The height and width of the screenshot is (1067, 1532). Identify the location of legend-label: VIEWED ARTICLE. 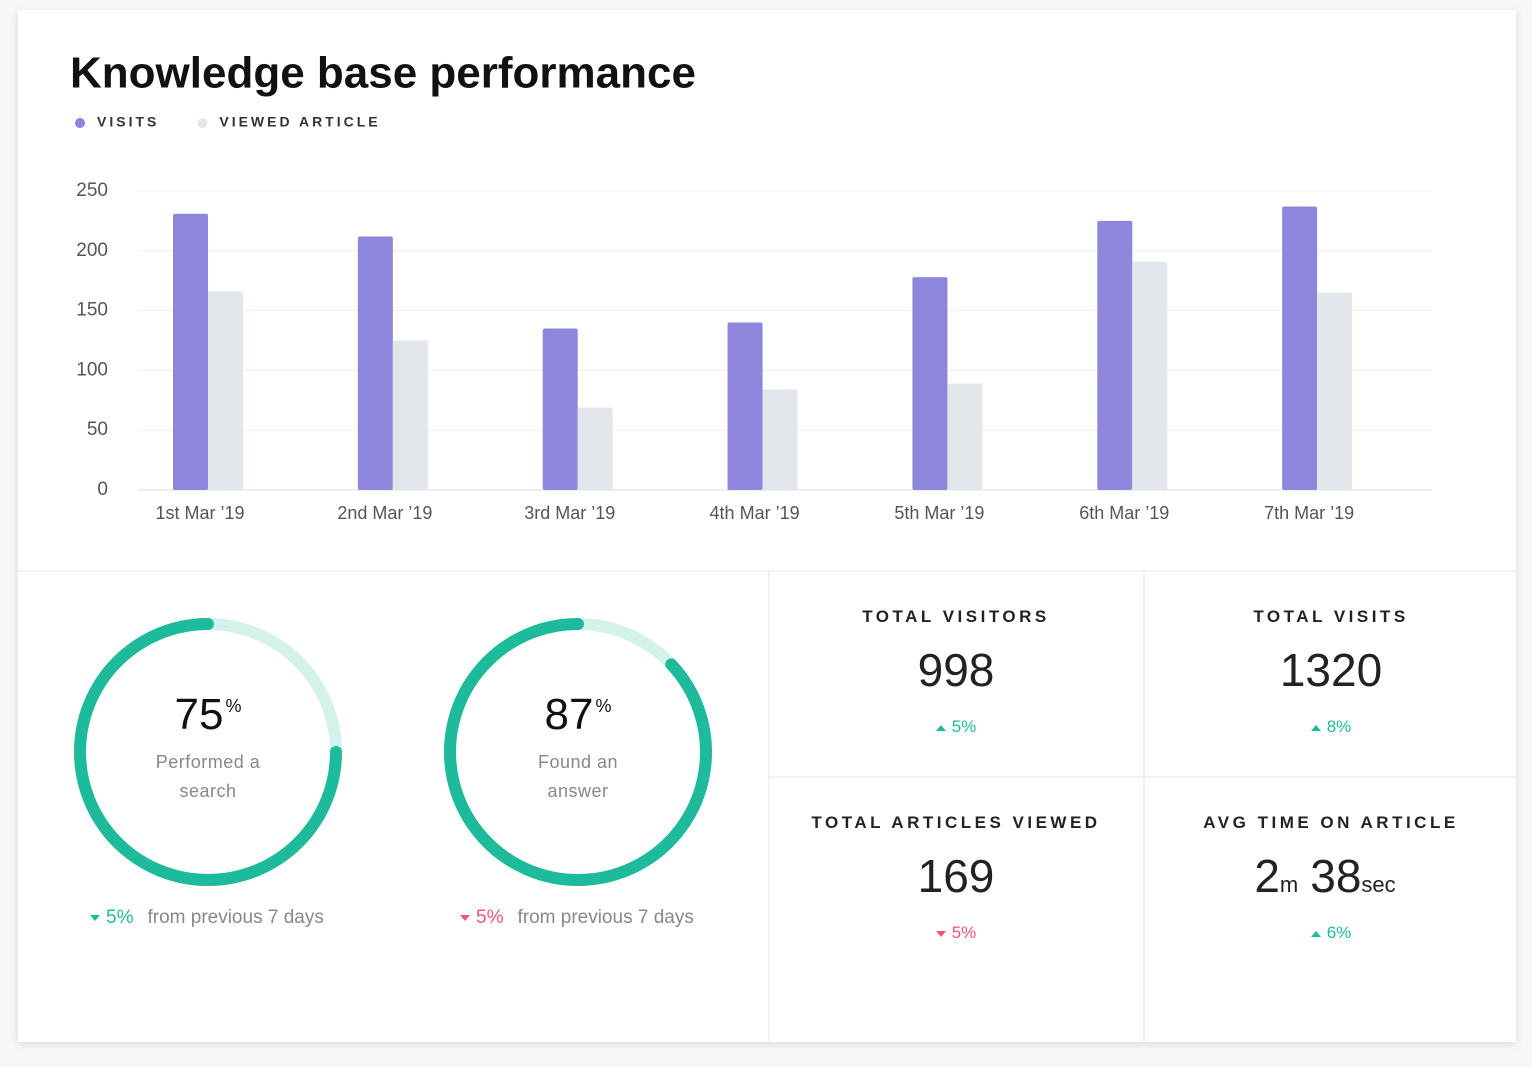
(299, 122).